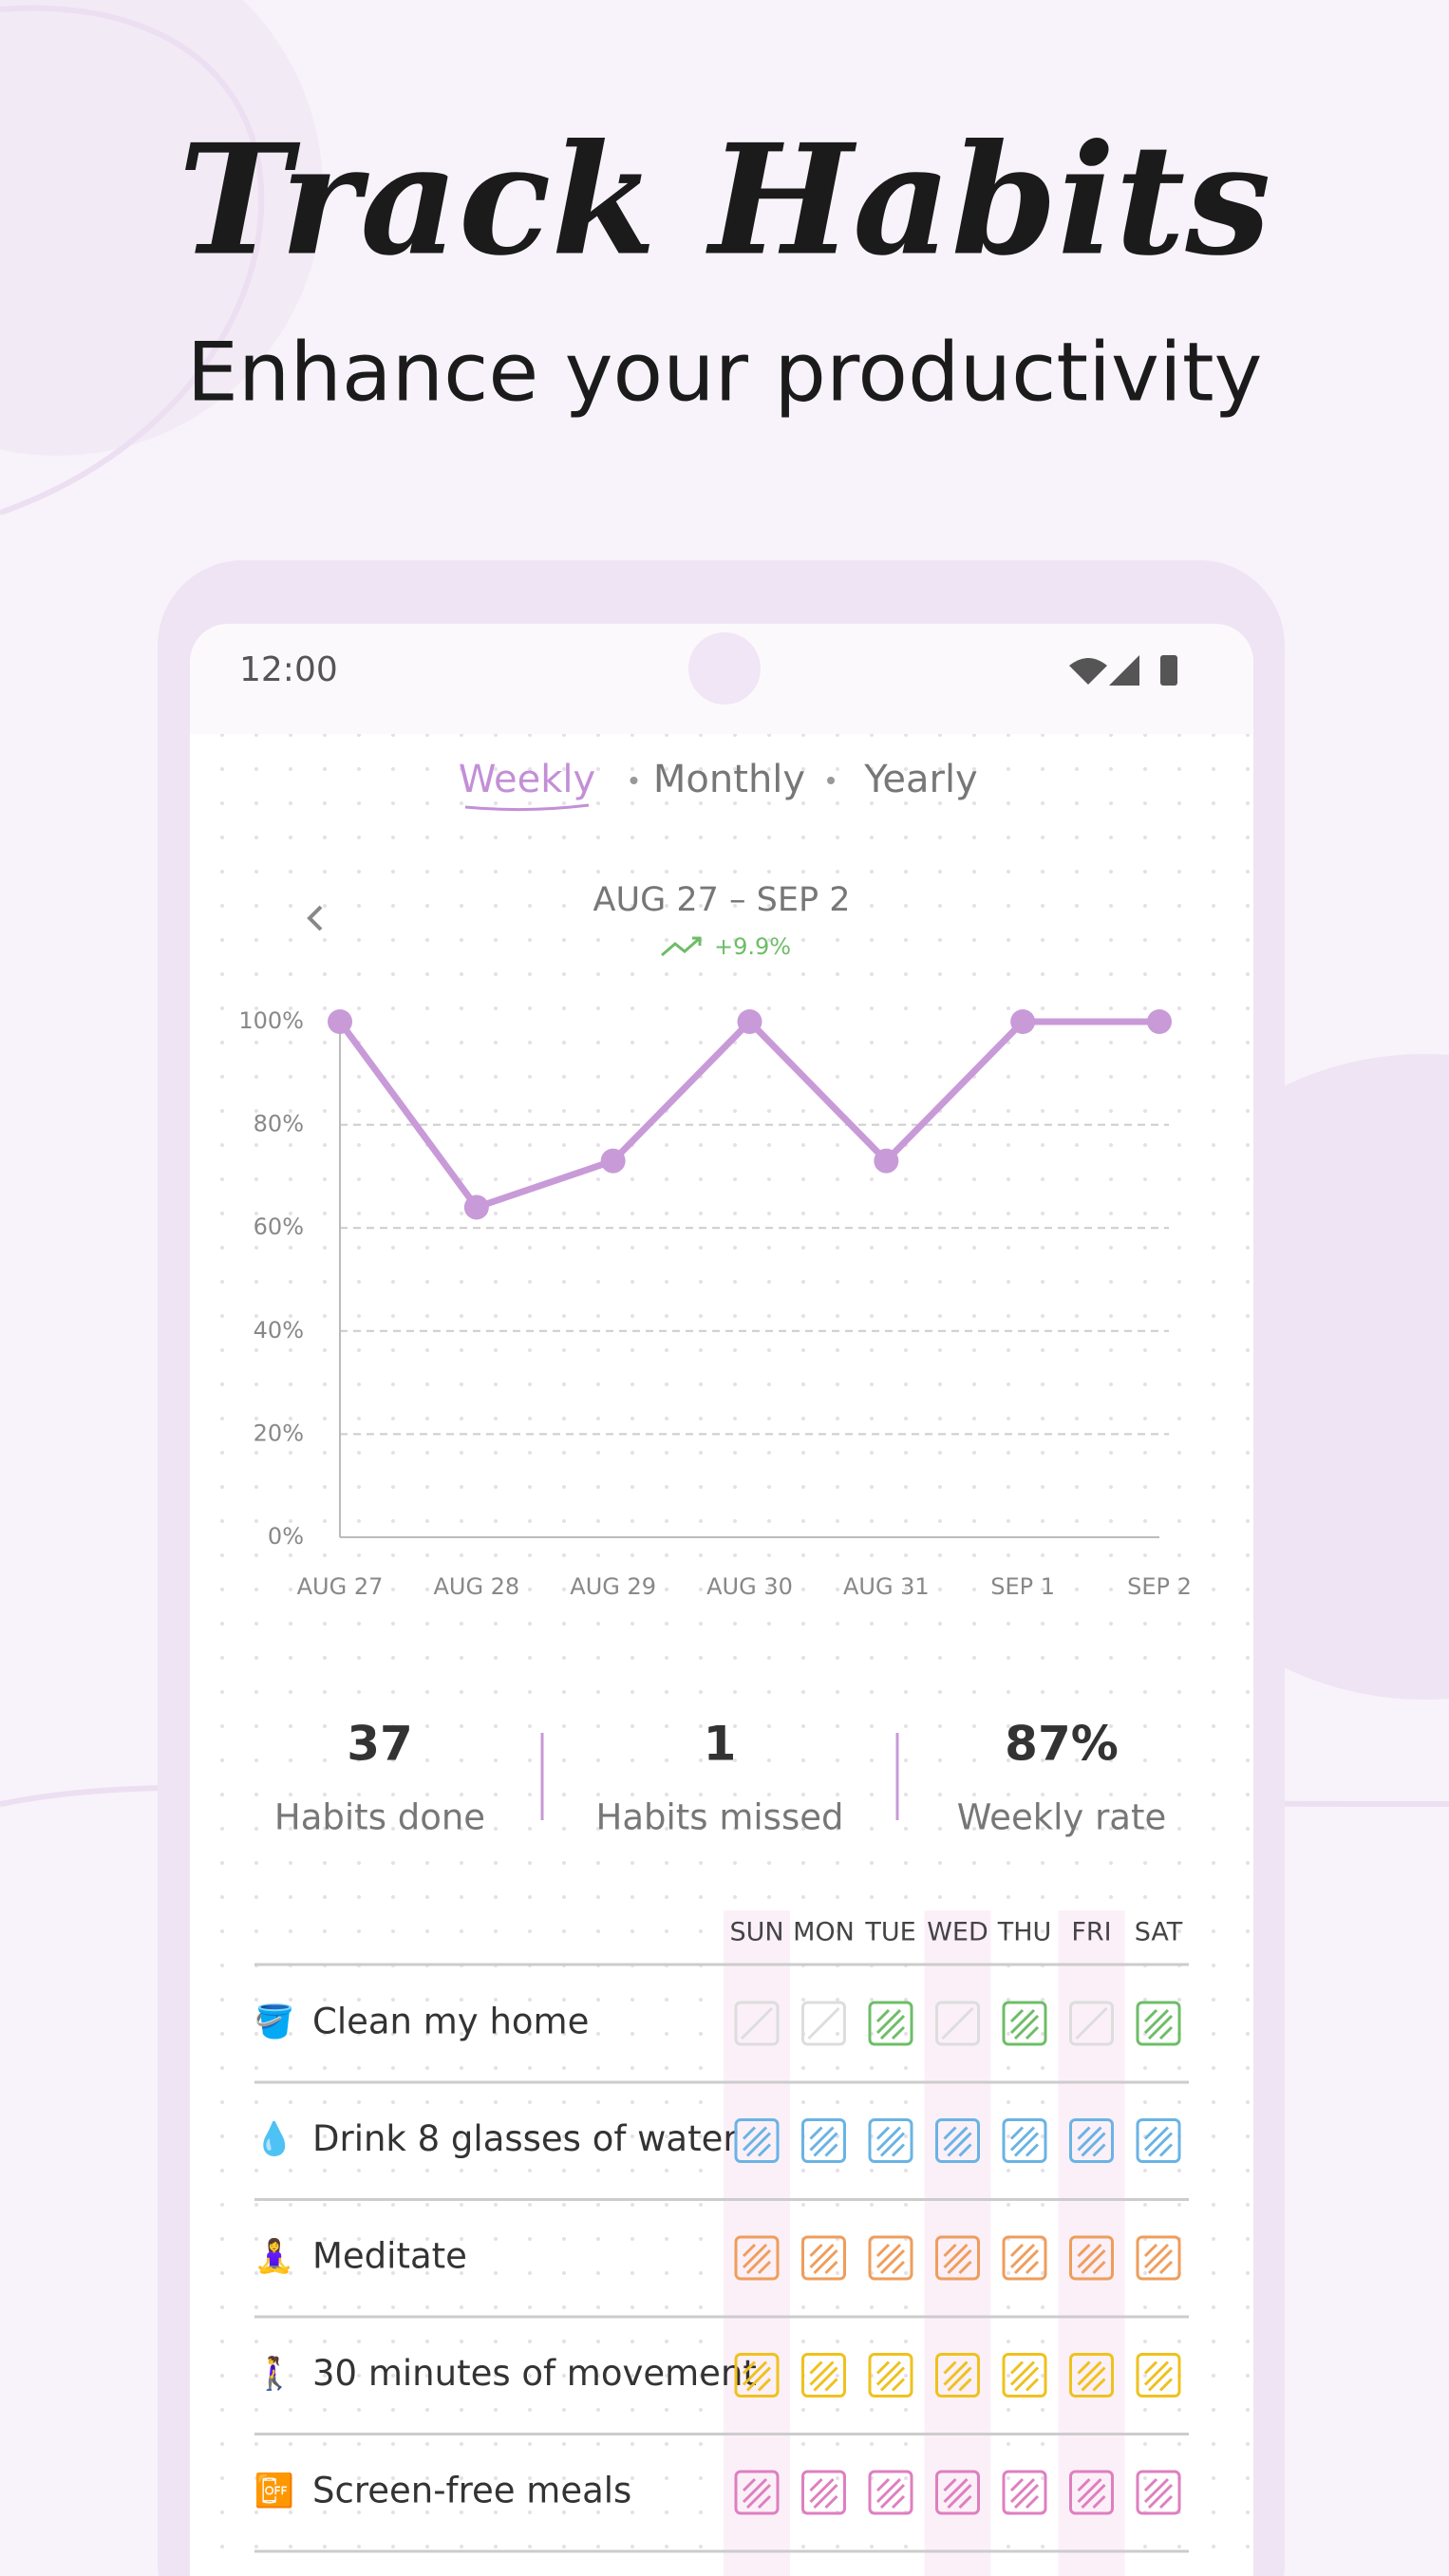  Describe the element at coordinates (534, 2373) in the screenshot. I see `habit-name: 30 minutes of movement` at that location.